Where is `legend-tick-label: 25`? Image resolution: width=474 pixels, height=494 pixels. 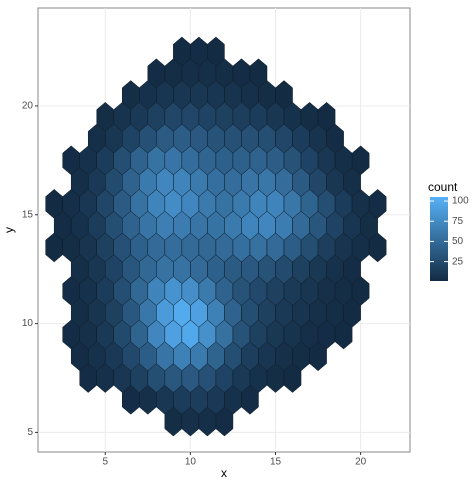 legend-tick-label: 25 is located at coordinates (458, 261).